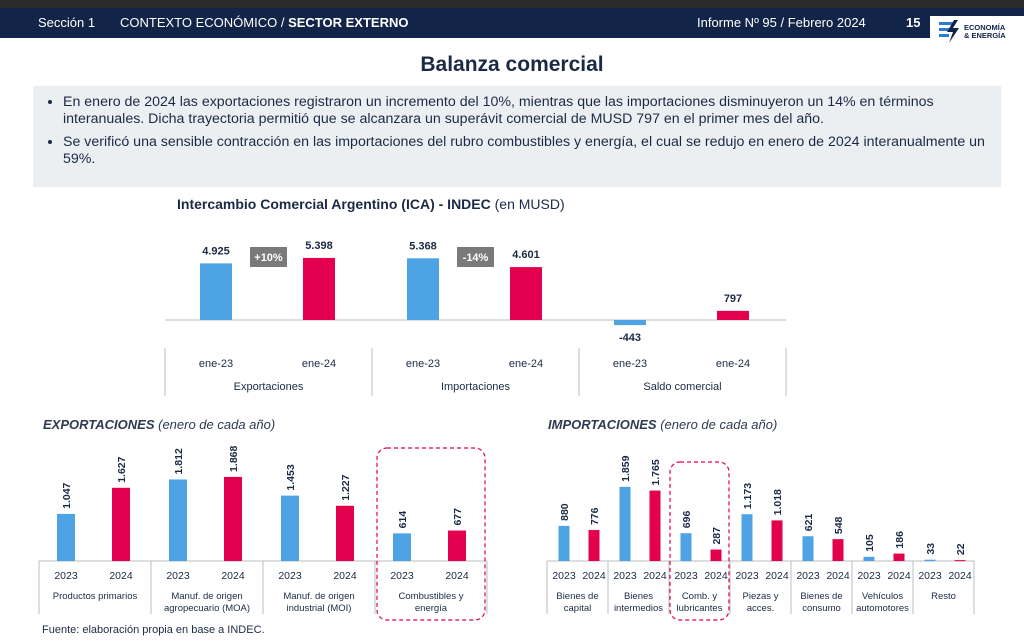 The image size is (1024, 643). Describe the element at coordinates (529, 204) in the screenshot. I see `ica-unit: (en MUSD)` at that location.